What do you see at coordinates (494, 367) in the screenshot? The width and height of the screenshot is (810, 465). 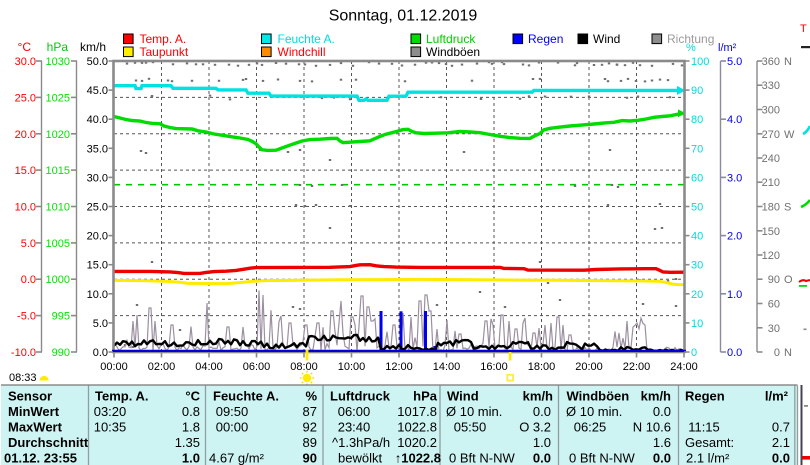 I see `svg-text: 16:00` at bounding box center [494, 367].